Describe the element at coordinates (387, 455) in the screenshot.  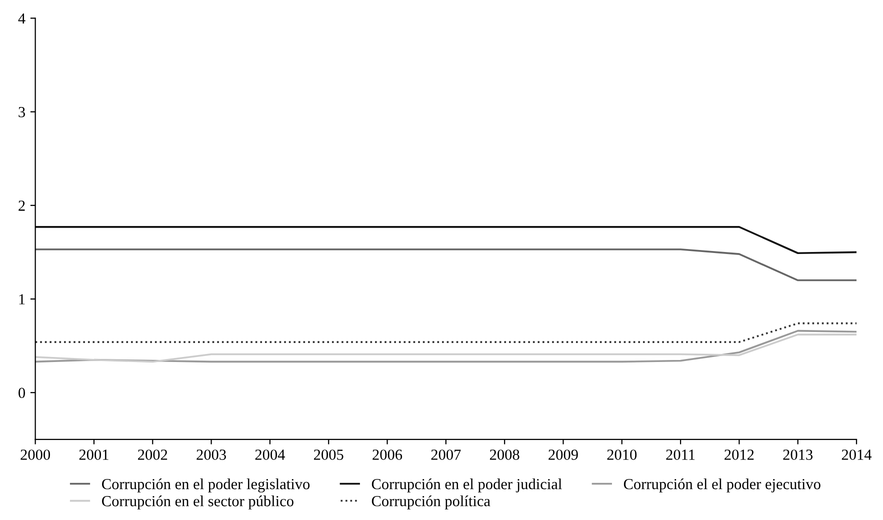
I see `x-tick-label: 2006` at that location.